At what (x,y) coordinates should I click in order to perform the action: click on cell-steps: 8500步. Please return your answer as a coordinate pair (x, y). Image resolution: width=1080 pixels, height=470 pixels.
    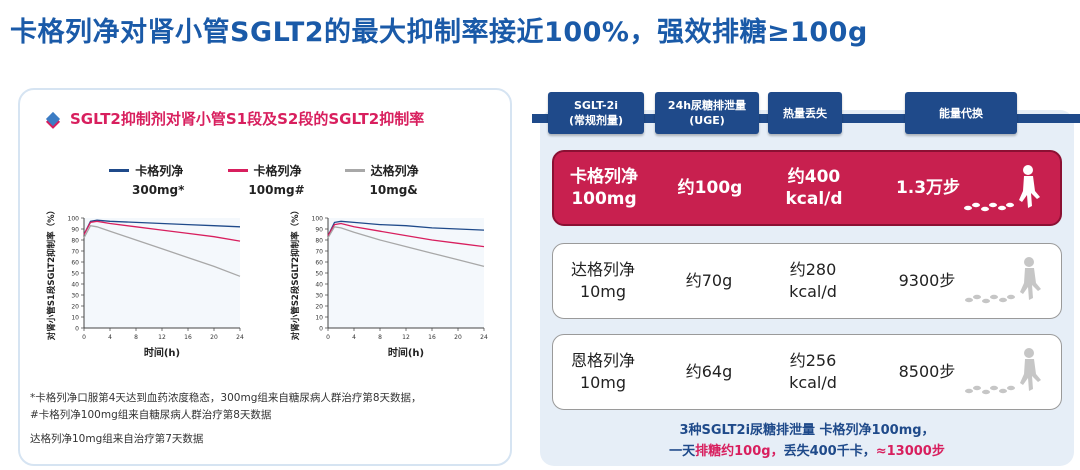
    Looking at the image, I should click on (927, 371).